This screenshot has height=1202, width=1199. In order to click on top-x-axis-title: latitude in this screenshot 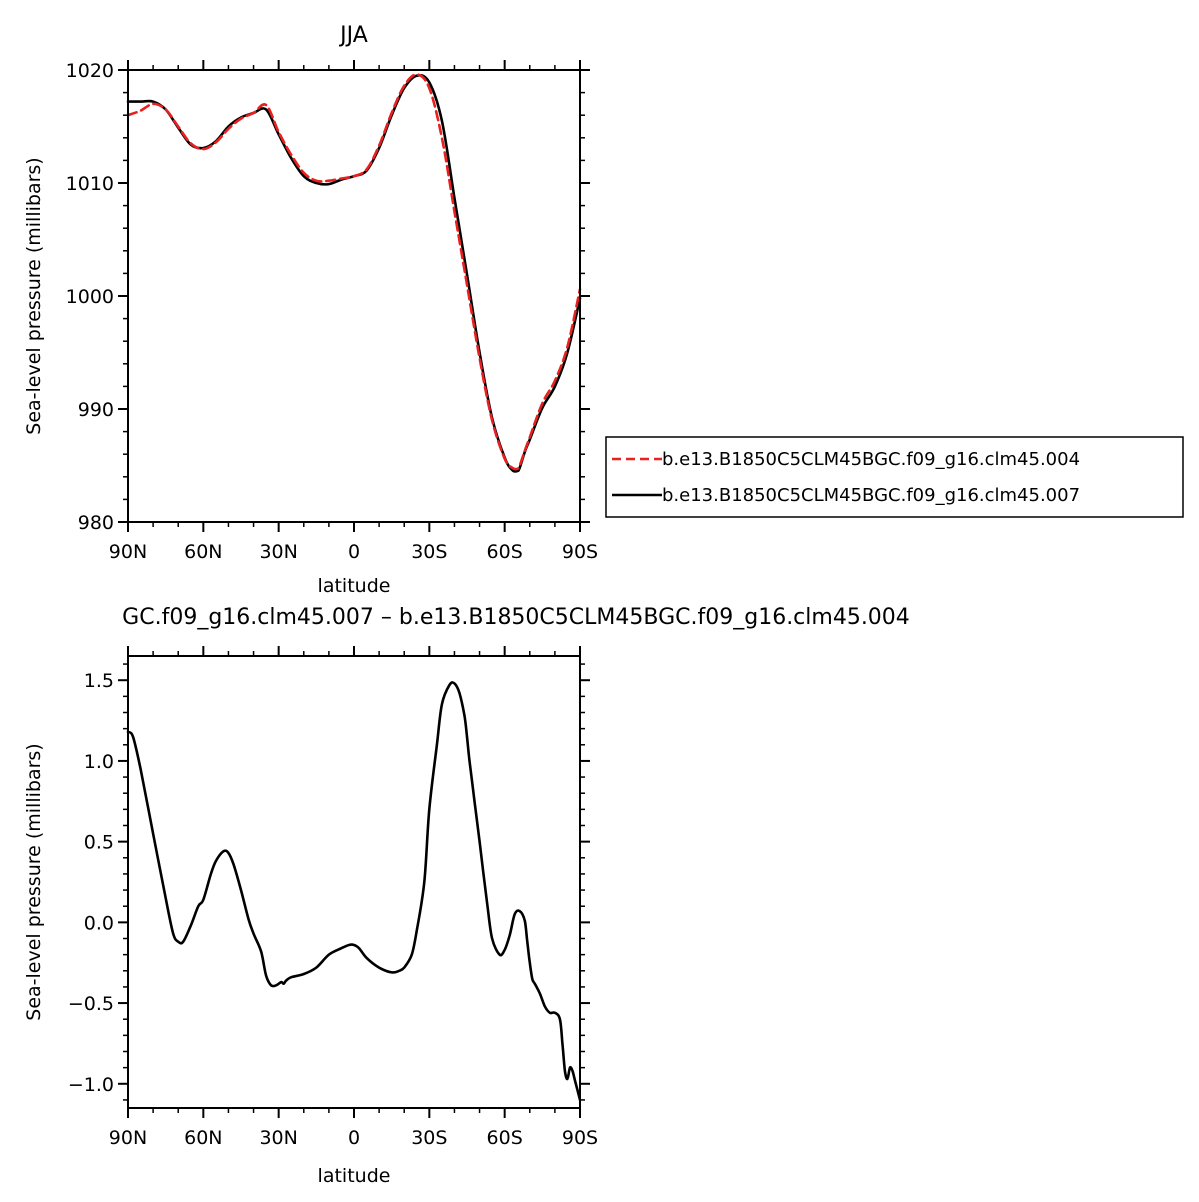, I will do `click(354, 586)`.